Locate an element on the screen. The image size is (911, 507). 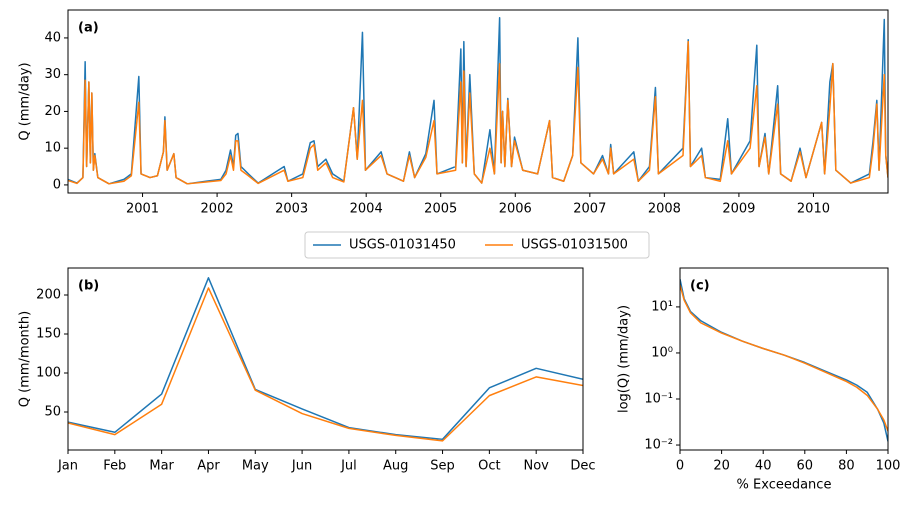
x-tick-label: 40 is located at coordinates (763, 466).